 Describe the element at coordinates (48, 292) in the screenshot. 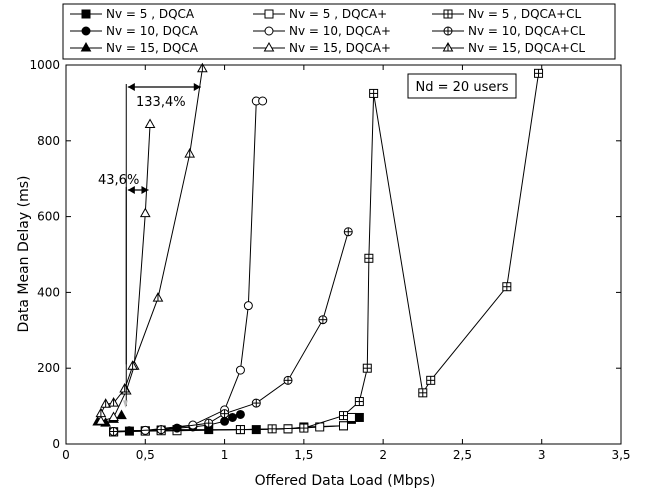

I see `y-tick-label: 400` at that location.